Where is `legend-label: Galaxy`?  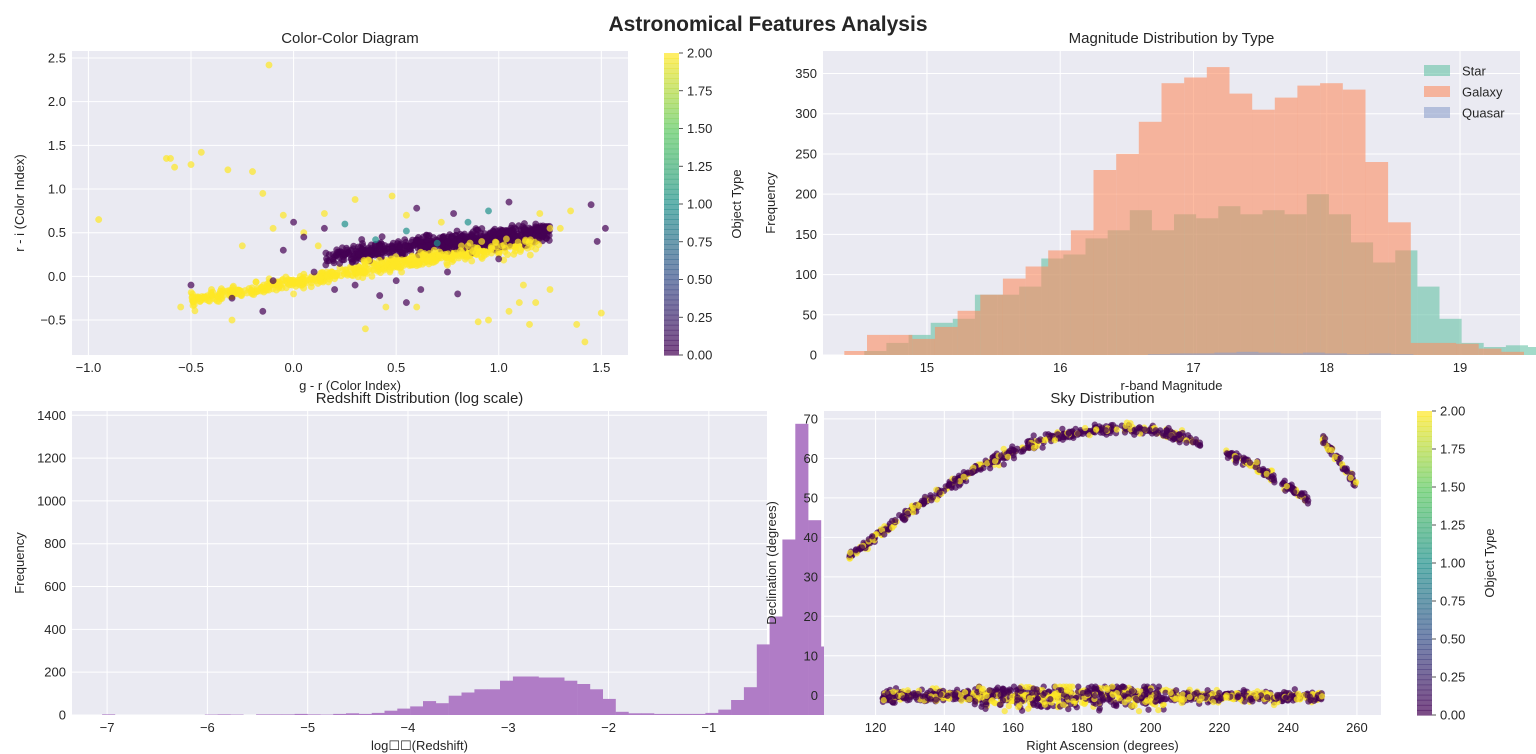 legend-label: Galaxy is located at coordinates (1482, 92).